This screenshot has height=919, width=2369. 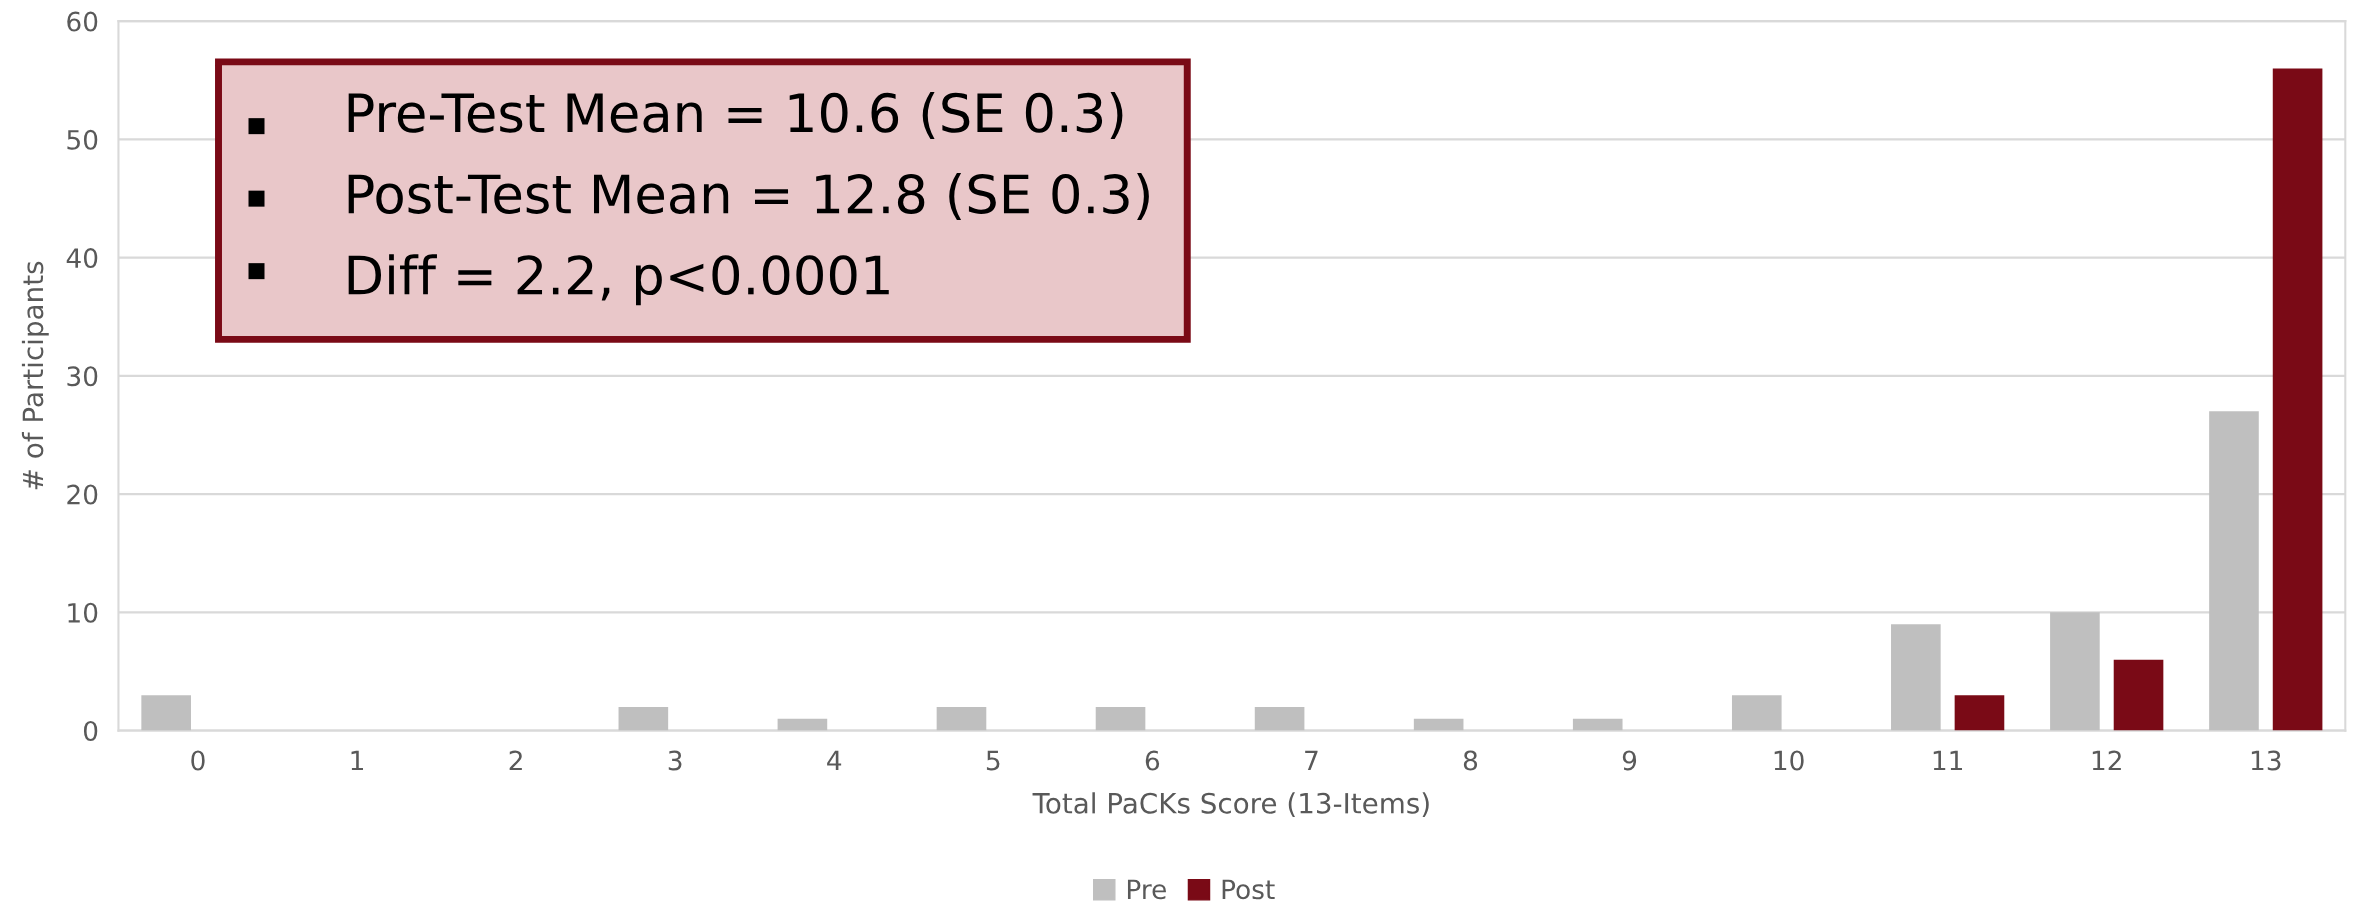 What do you see at coordinates (993, 760) in the screenshot?
I see `x-tick-label: 5` at bounding box center [993, 760].